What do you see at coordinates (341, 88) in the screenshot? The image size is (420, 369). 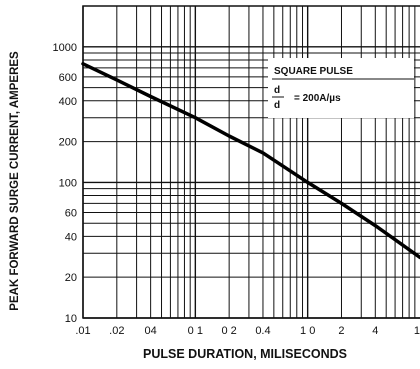 I see `legend-box: SQUARE PULSE d d = 200A/µs` at bounding box center [341, 88].